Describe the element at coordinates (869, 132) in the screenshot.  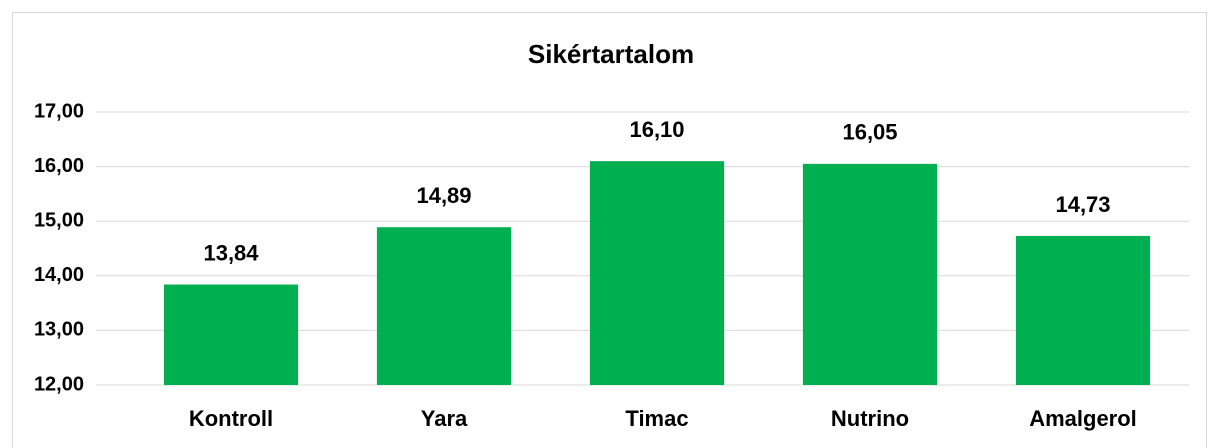
I see `value-label: 16,05` at that location.